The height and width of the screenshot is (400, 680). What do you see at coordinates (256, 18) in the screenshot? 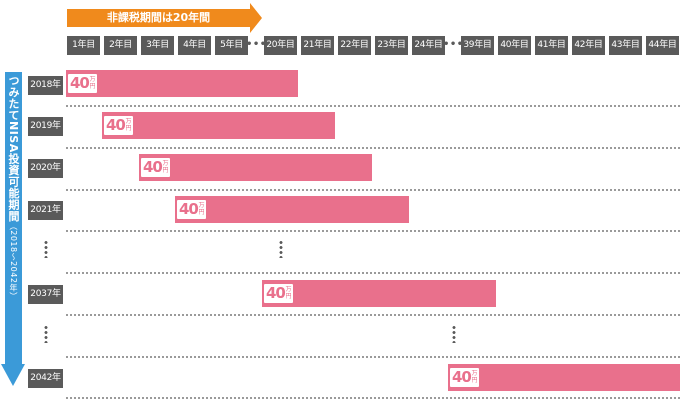
I see `tax-free-period-arrow-head` at bounding box center [256, 18].